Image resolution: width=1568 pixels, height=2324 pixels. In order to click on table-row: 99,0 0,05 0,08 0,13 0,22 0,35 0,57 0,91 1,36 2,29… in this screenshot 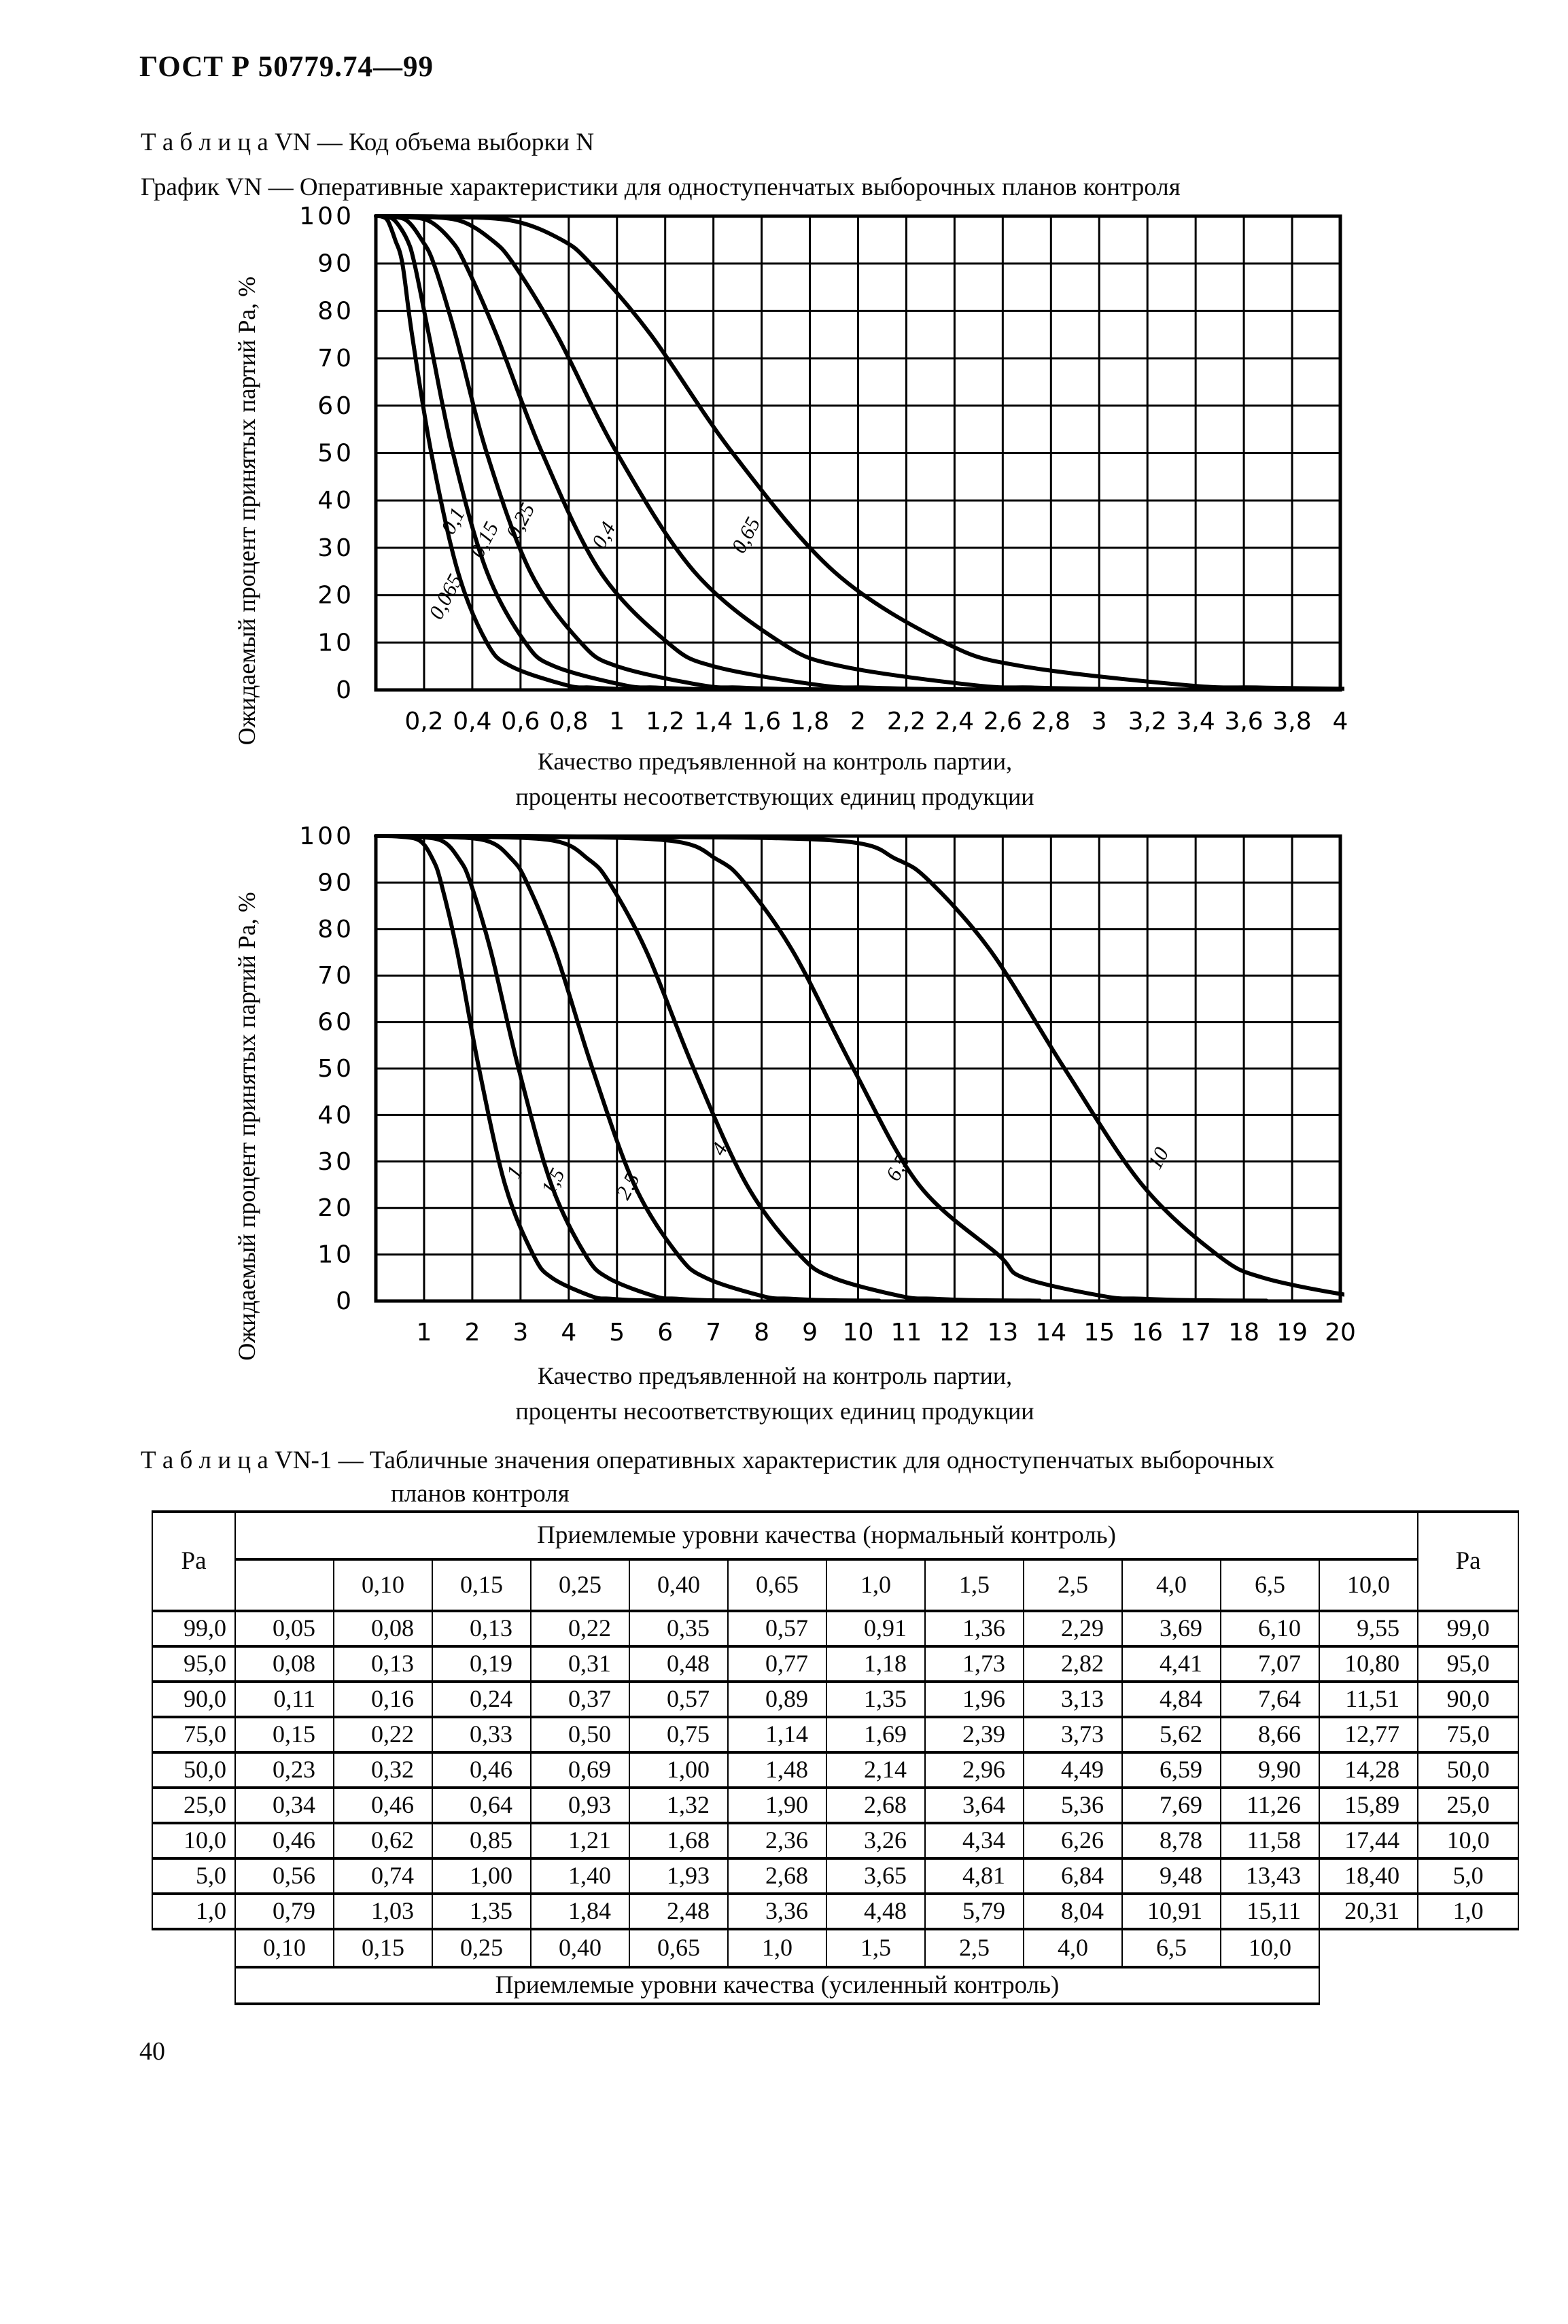, I will do `click(836, 1629)`.